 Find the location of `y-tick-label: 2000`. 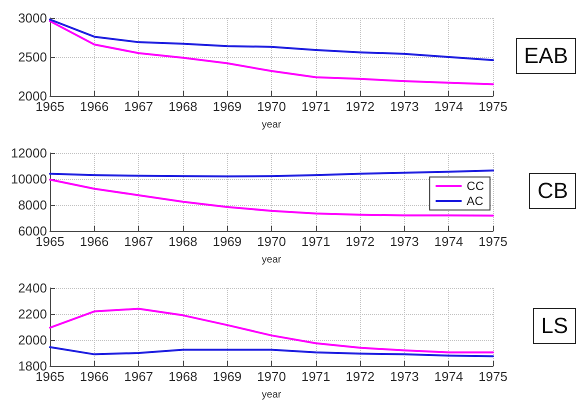

y-tick-label: 2000 is located at coordinates (32, 340).